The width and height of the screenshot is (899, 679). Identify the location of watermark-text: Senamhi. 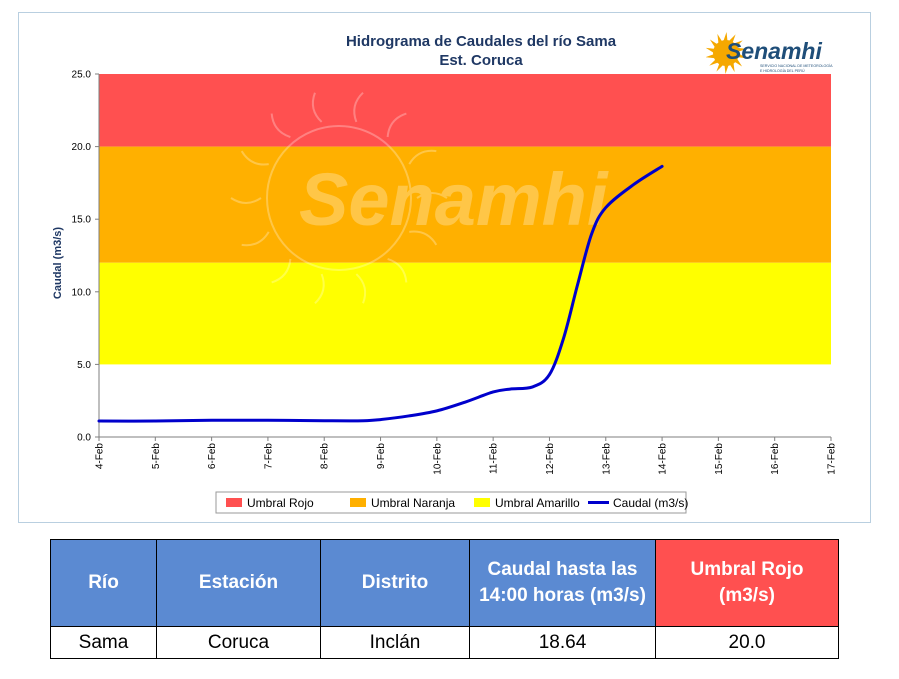
(454, 199).